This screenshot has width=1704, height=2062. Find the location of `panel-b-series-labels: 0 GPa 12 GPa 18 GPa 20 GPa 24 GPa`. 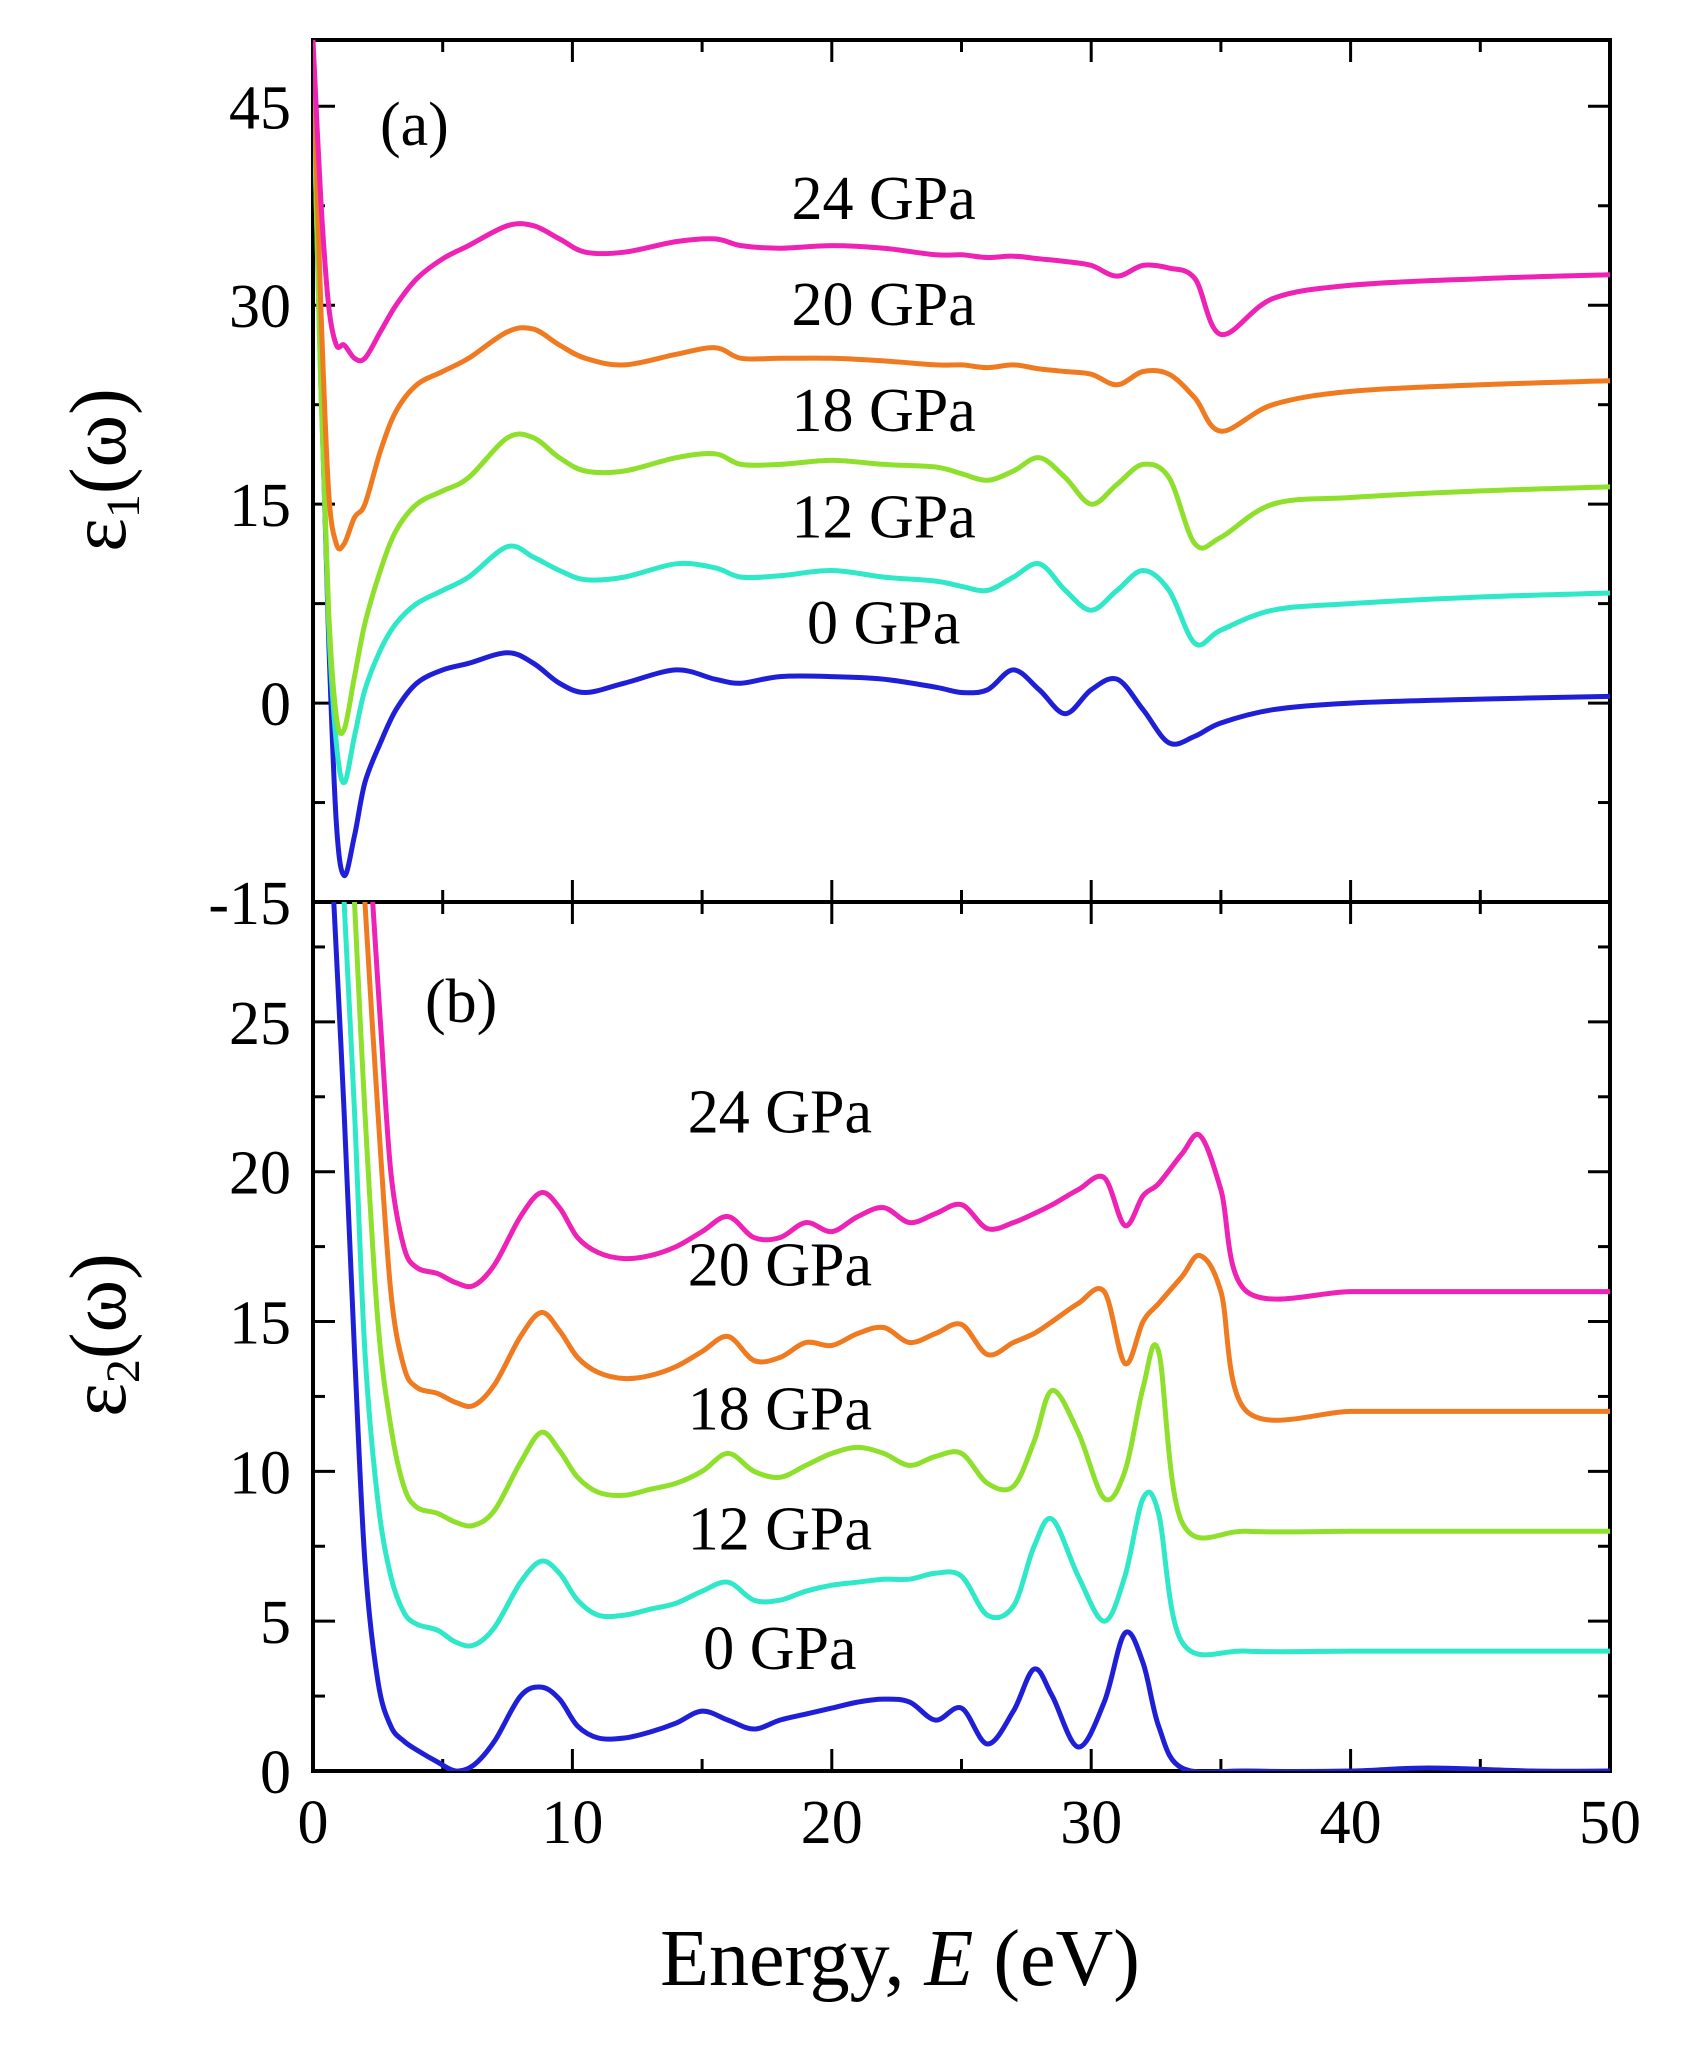

panel-b-series-labels: 0 GPa 12 GPa 18 GPa 20 GPa 24 GPa is located at coordinates (780, 1381).